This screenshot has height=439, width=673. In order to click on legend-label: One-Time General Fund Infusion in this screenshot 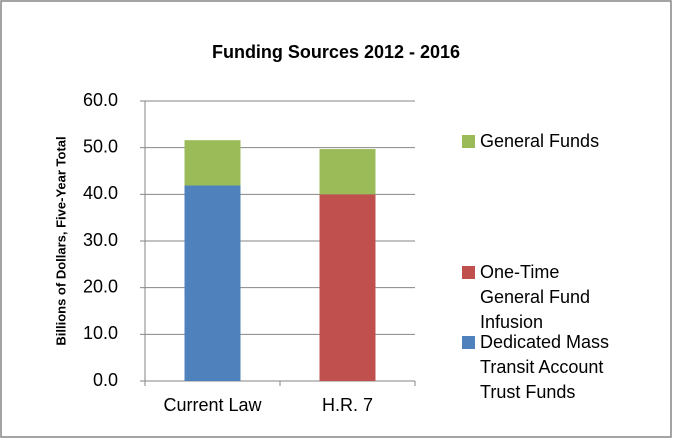, I will do `click(535, 297)`.